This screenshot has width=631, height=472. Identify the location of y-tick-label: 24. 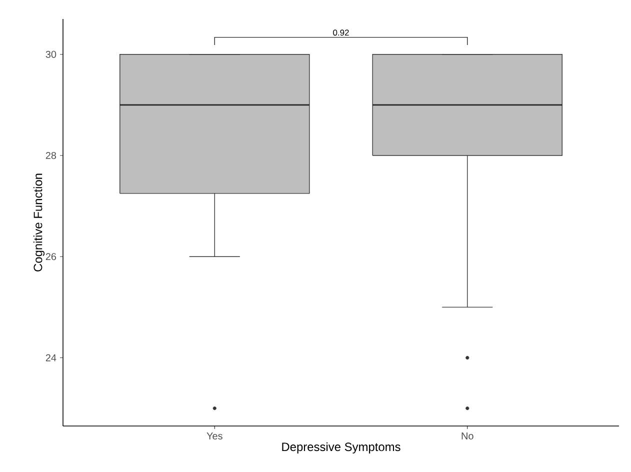
(51, 358).